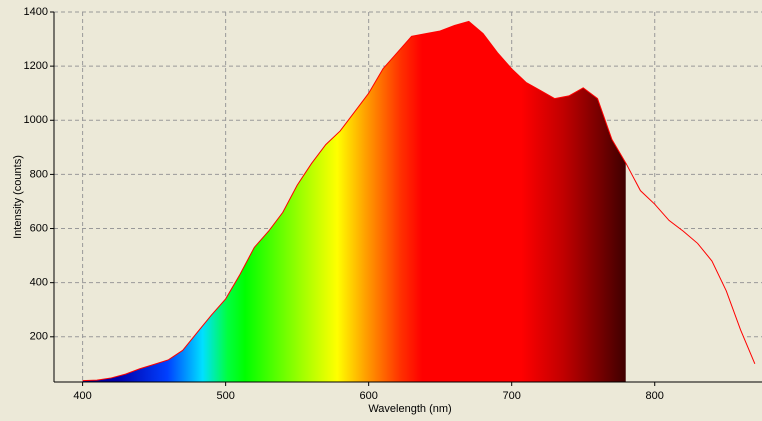 This screenshot has width=762, height=421. Describe the element at coordinates (36, 66) in the screenshot. I see `y-tick-label: 1200` at that location.